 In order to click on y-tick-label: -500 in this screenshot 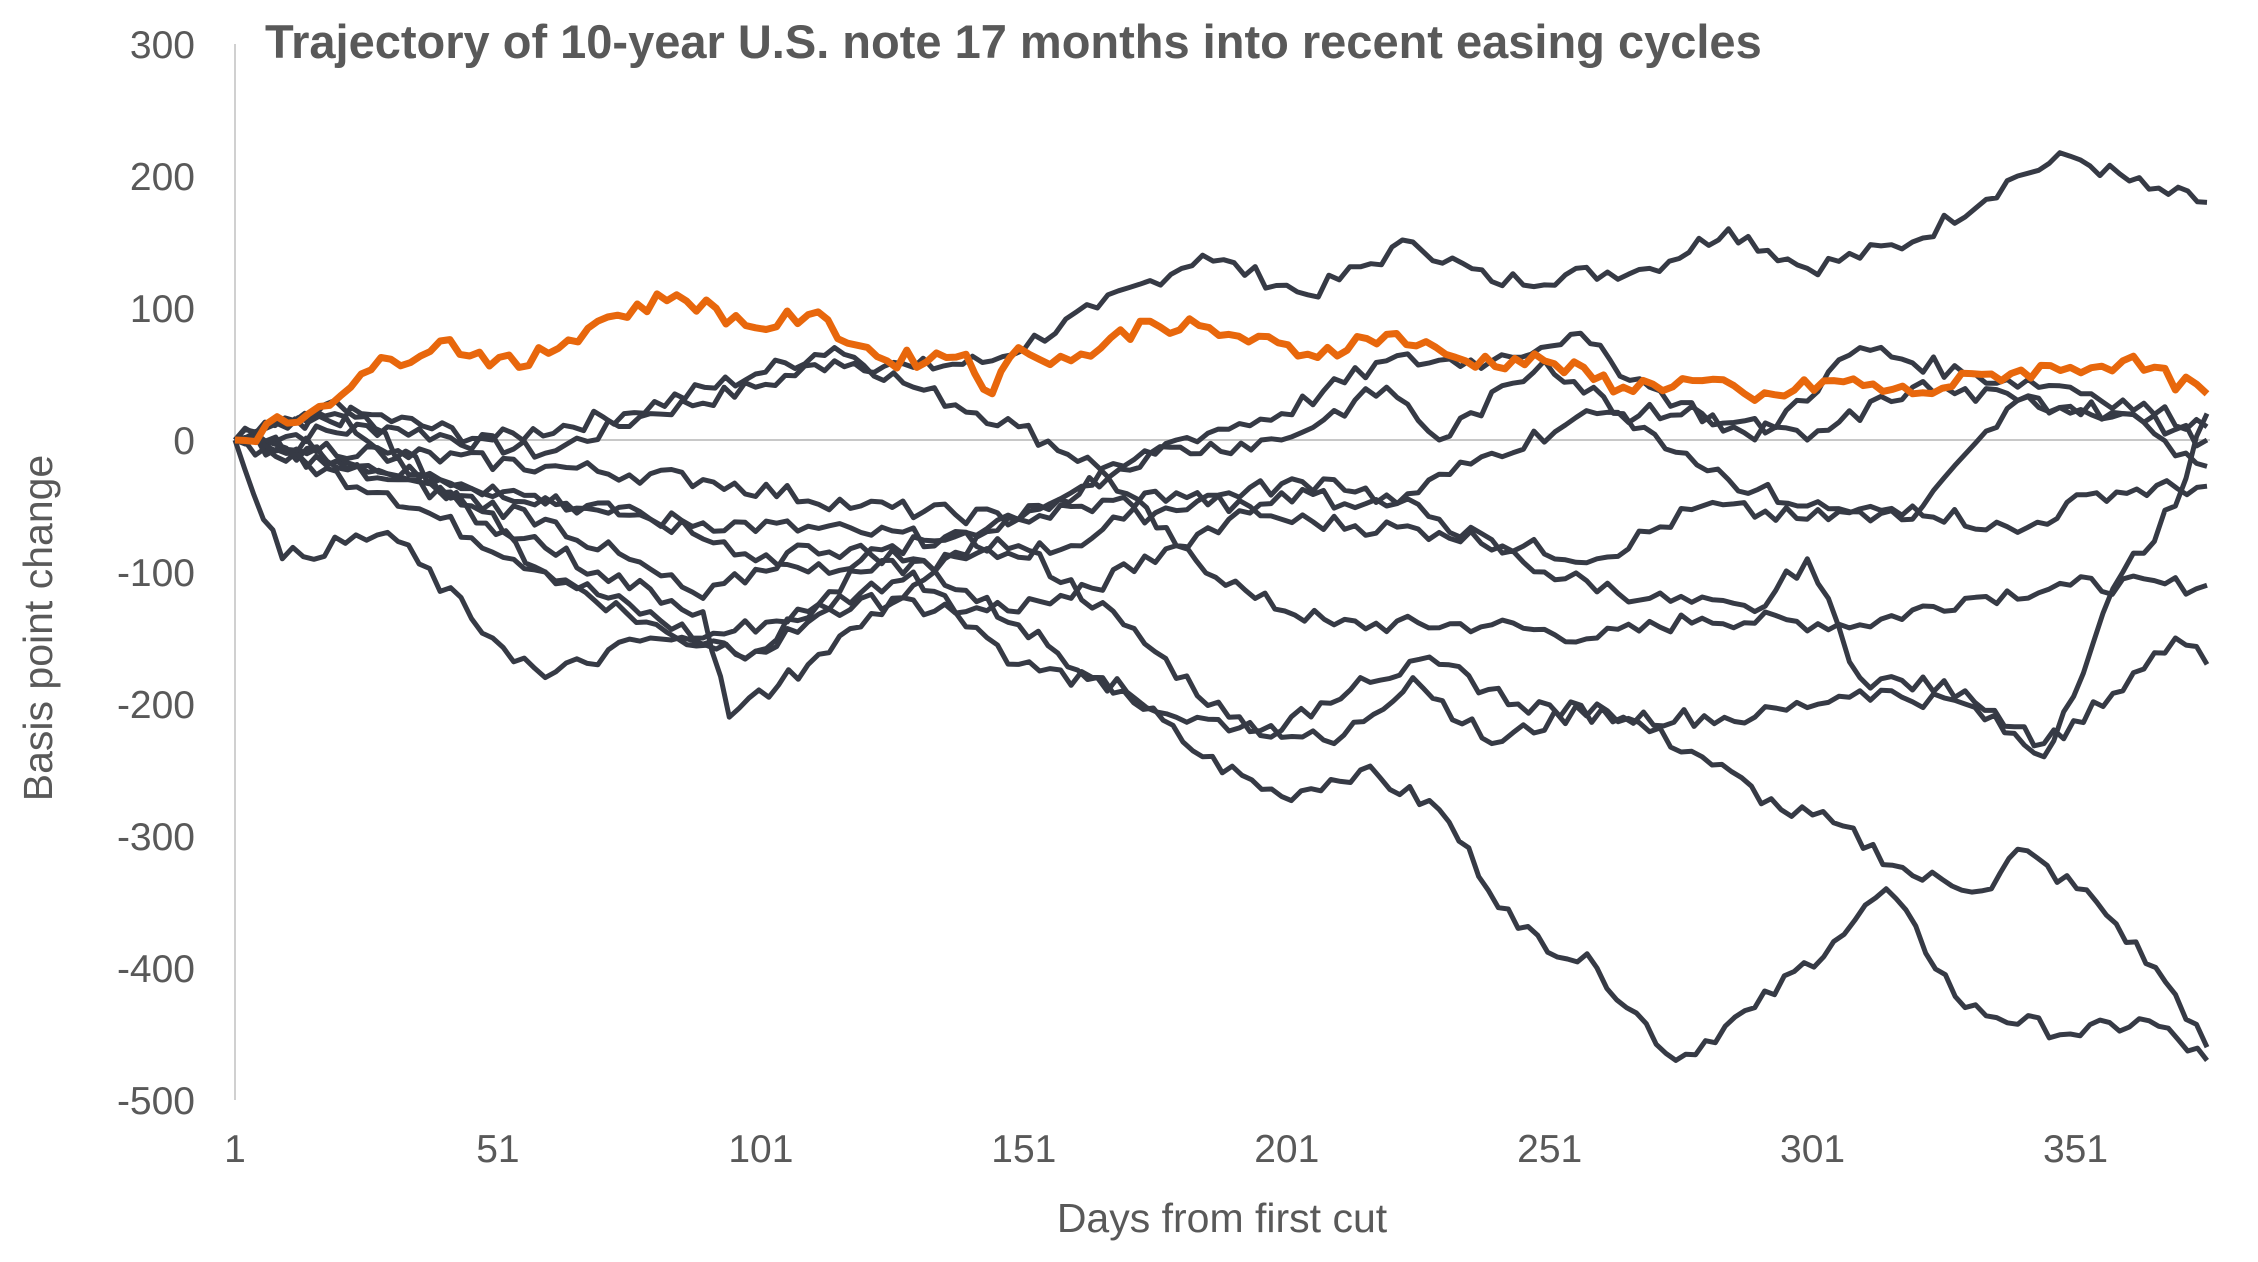, I will do `click(156, 1101)`.